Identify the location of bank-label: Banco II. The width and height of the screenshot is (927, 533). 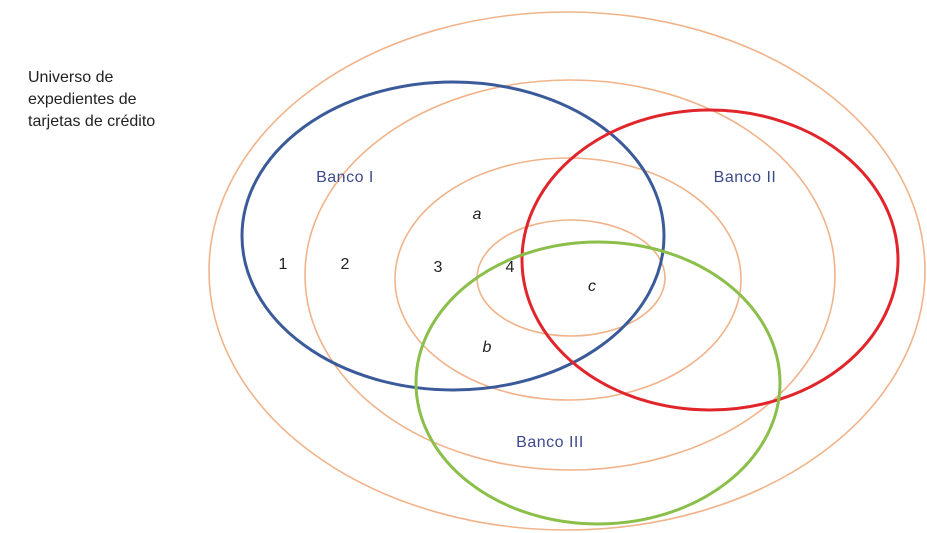
(745, 177).